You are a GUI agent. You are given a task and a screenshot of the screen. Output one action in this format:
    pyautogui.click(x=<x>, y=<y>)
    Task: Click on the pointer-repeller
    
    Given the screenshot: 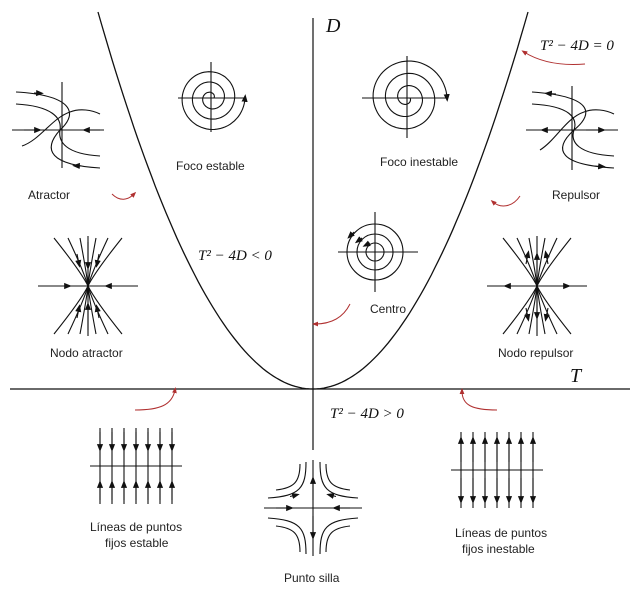 What is the action you would take?
    pyautogui.click(x=505, y=201)
    